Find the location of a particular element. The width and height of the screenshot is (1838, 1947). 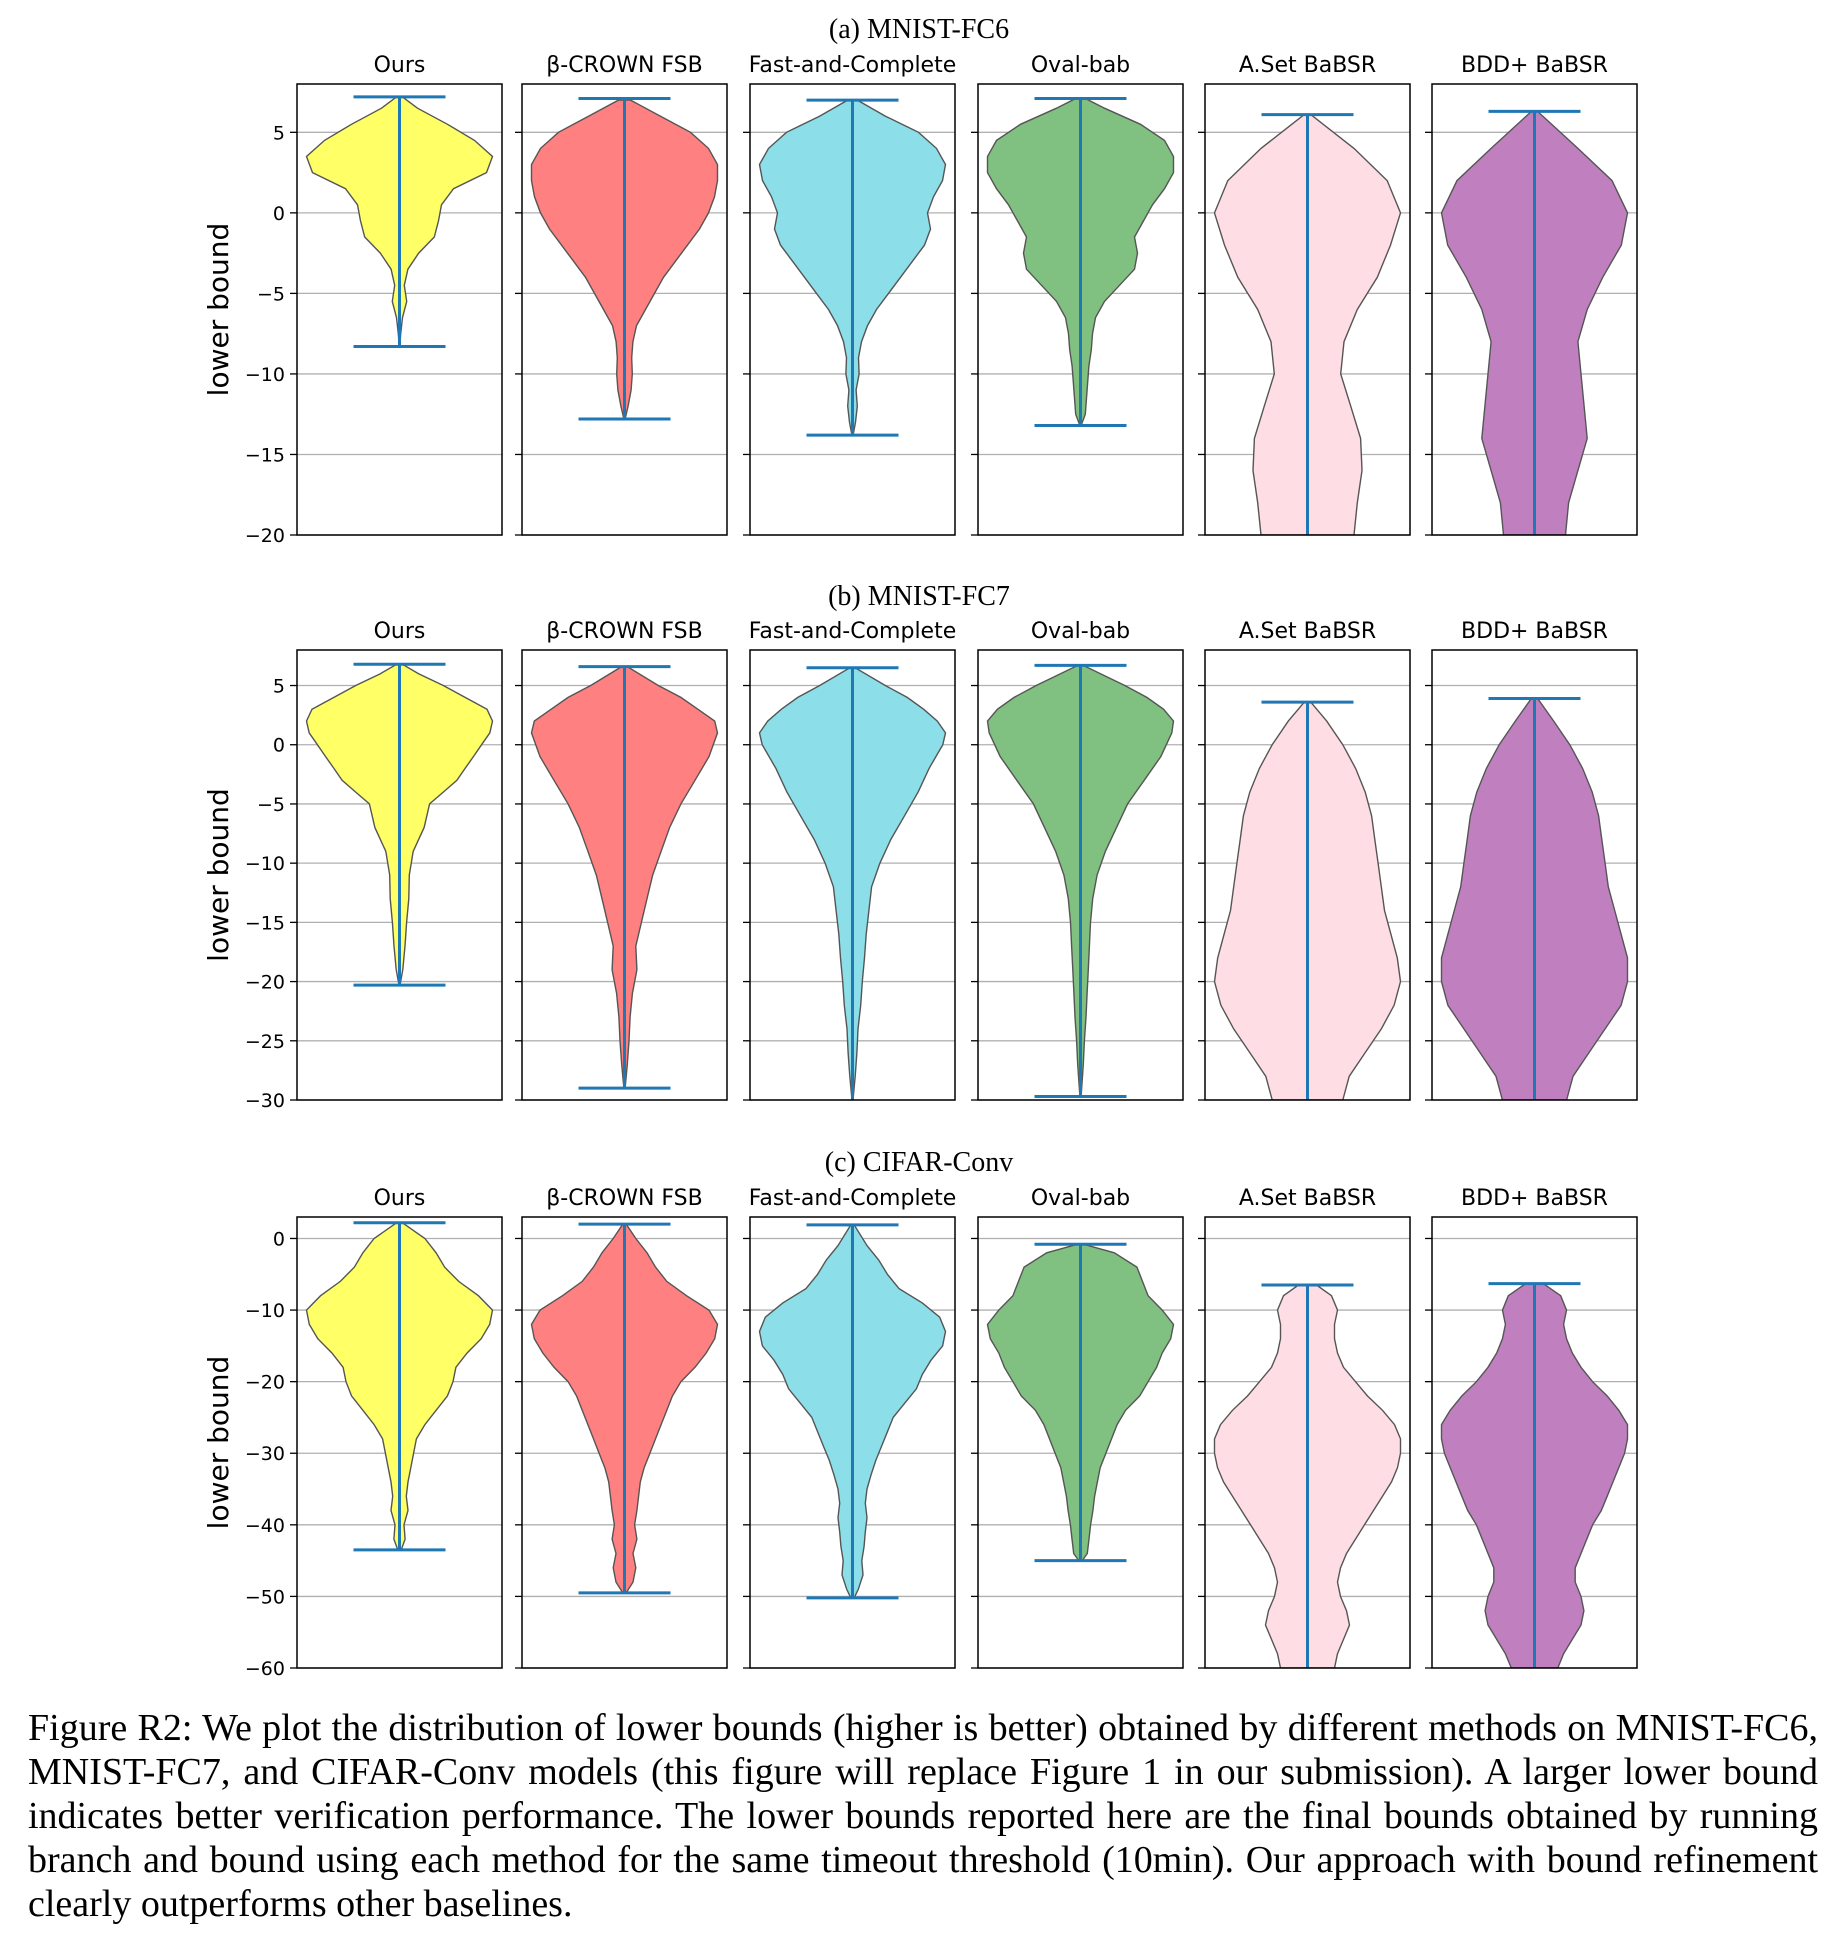

y-tick-label: −50 is located at coordinates (265, 1597).